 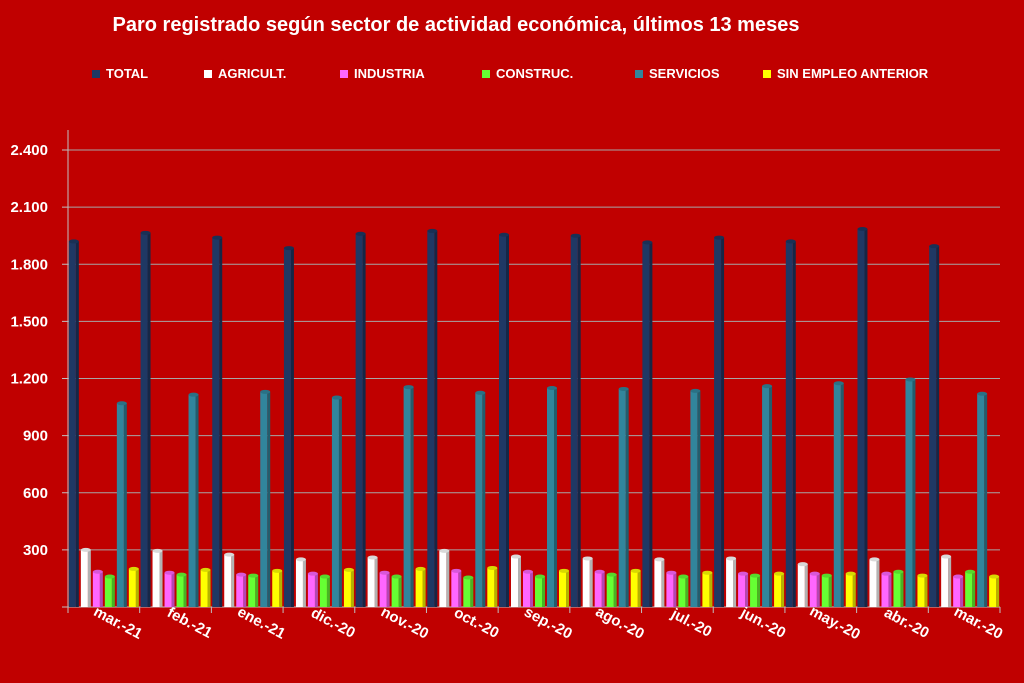 I want to click on x-category-label: ago.-20, so click(x=620, y=623).